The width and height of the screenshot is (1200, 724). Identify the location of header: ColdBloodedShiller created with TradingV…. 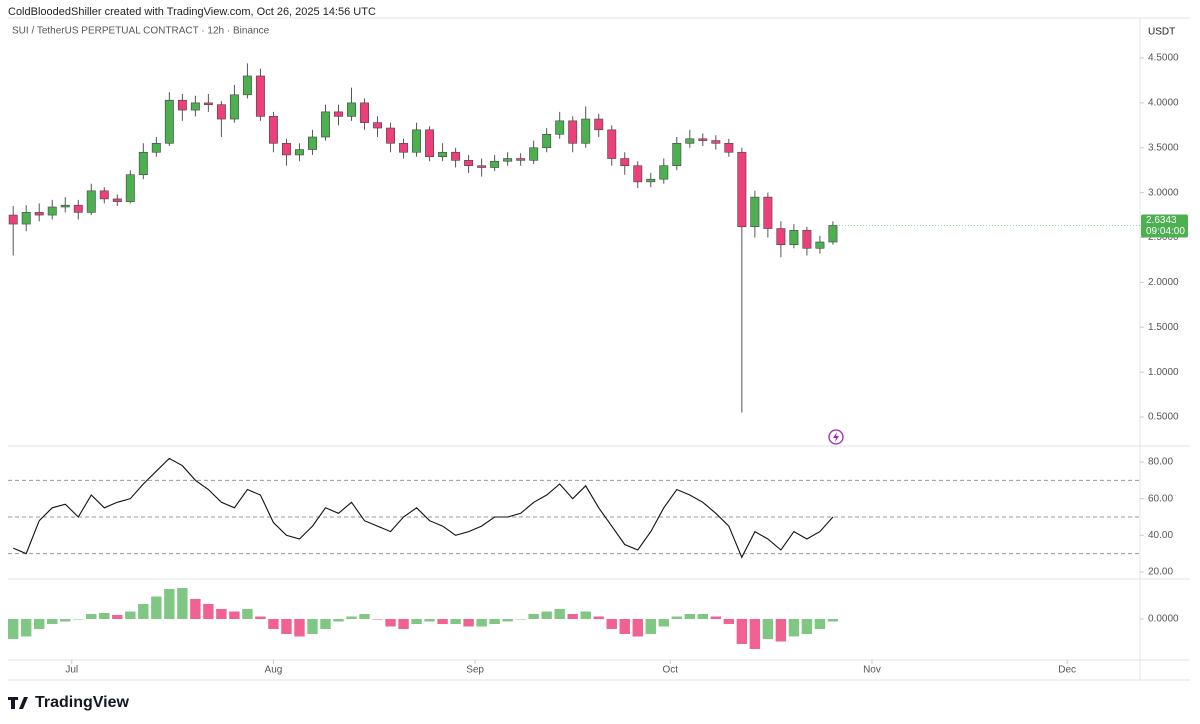
(192, 12).